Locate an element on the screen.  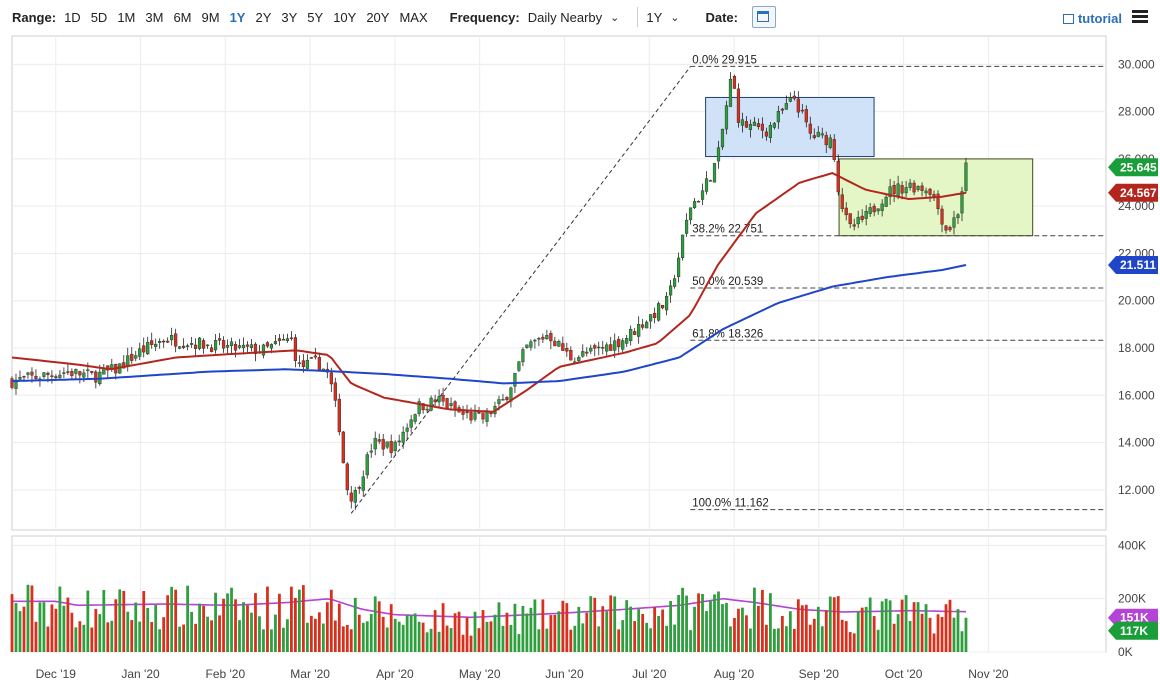
range-3y: 3Y is located at coordinates (289, 17).